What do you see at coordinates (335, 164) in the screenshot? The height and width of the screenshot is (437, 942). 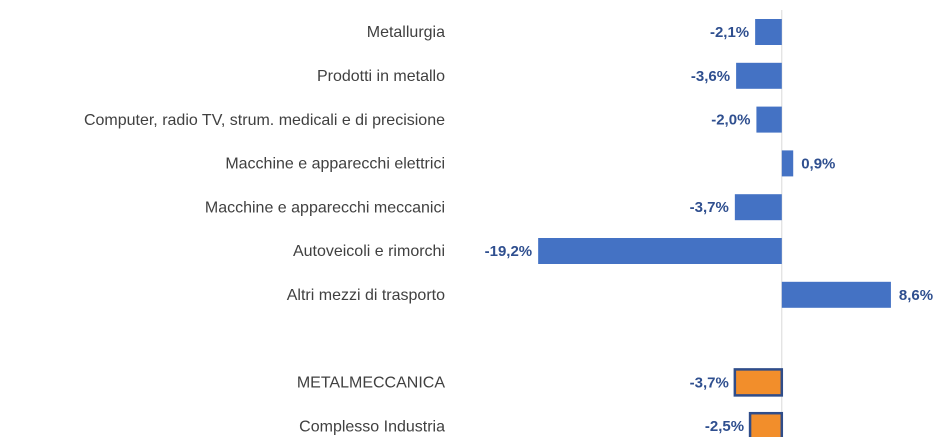 I see `category-label: Macchine e apparecchi elettrici` at bounding box center [335, 164].